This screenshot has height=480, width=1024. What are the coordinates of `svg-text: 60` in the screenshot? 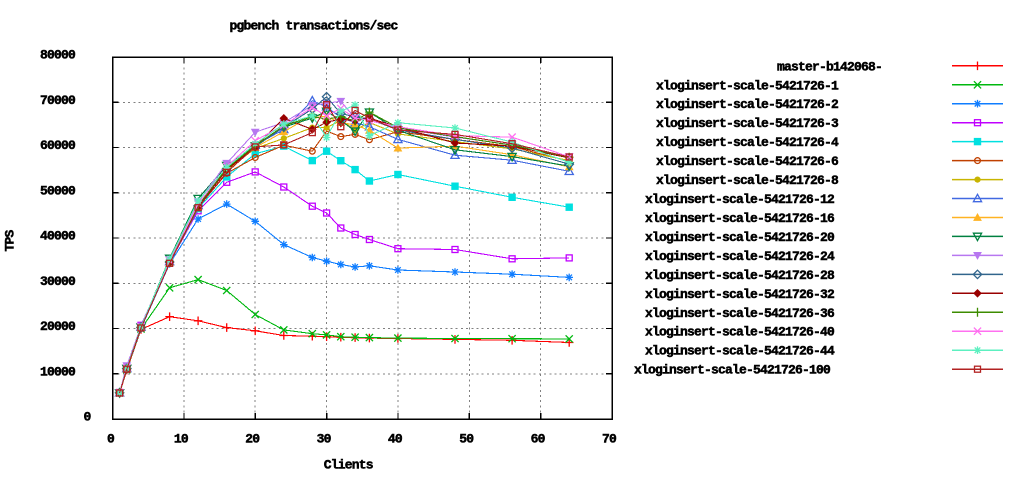 It's located at (538, 439).